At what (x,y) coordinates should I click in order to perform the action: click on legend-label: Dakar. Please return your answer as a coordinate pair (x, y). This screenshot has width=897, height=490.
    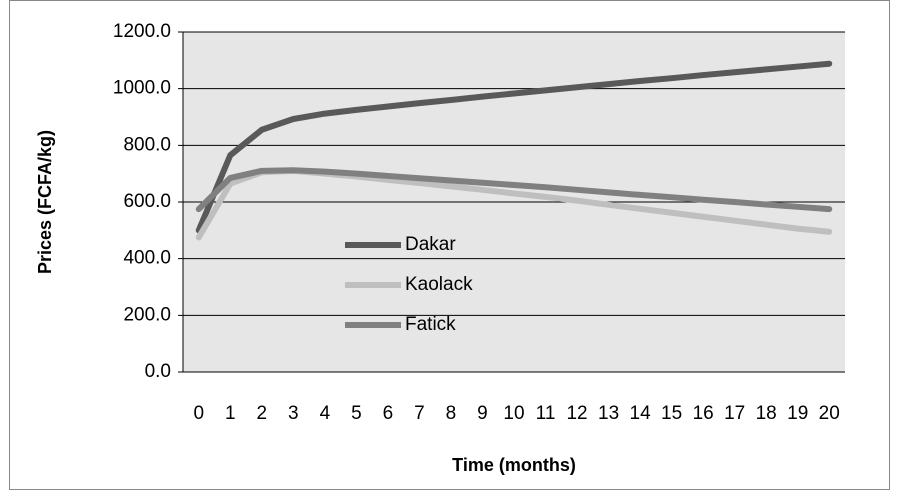
    Looking at the image, I should click on (430, 244).